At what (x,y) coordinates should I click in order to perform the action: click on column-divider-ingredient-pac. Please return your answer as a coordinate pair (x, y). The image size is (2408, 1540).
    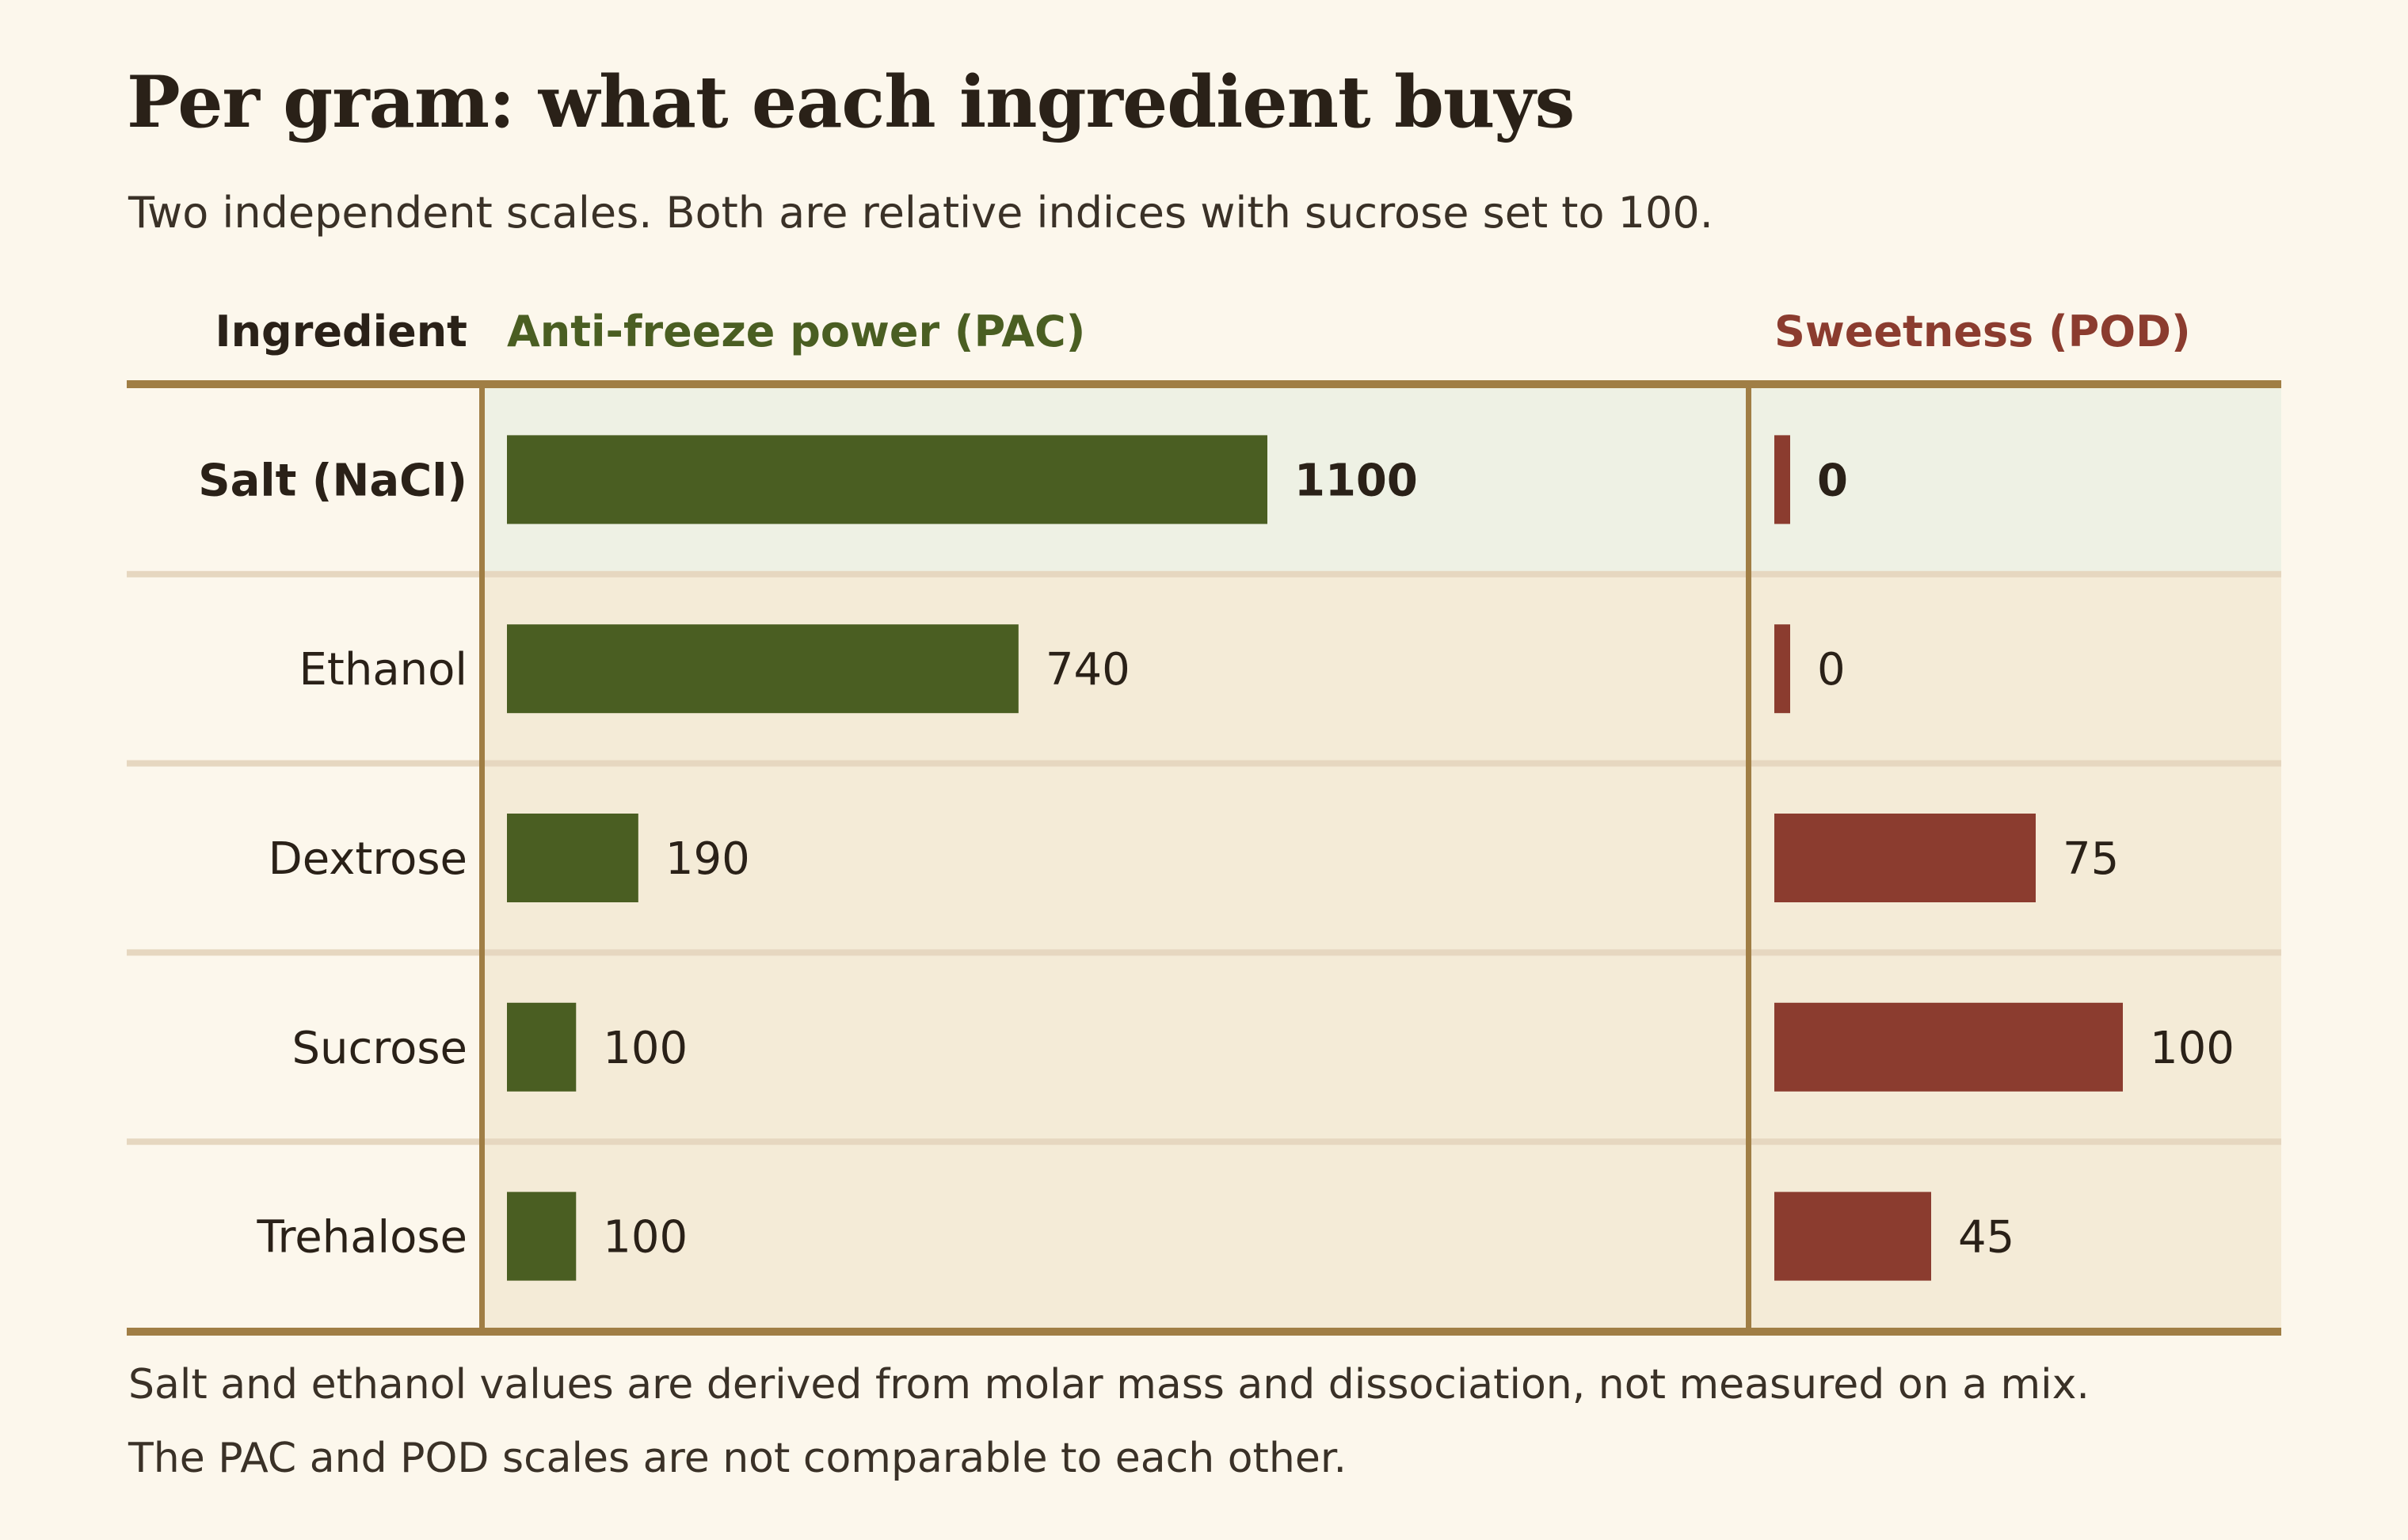
    Looking at the image, I should click on (482, 858).